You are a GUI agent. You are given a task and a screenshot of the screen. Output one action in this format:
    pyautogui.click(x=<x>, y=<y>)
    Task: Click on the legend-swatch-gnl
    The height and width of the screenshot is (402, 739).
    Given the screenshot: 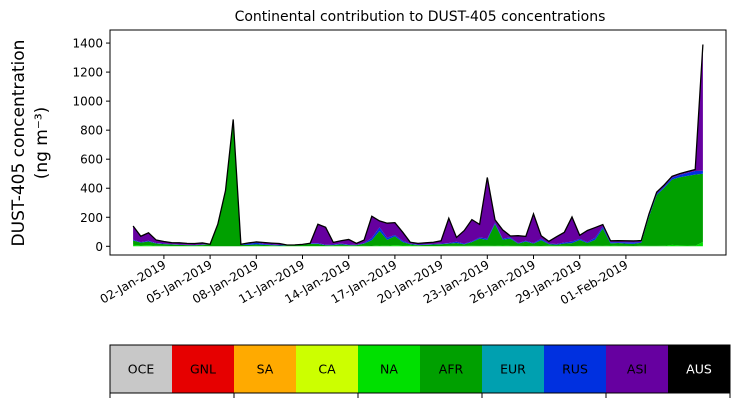 What is the action you would take?
    pyautogui.click(x=203, y=369)
    